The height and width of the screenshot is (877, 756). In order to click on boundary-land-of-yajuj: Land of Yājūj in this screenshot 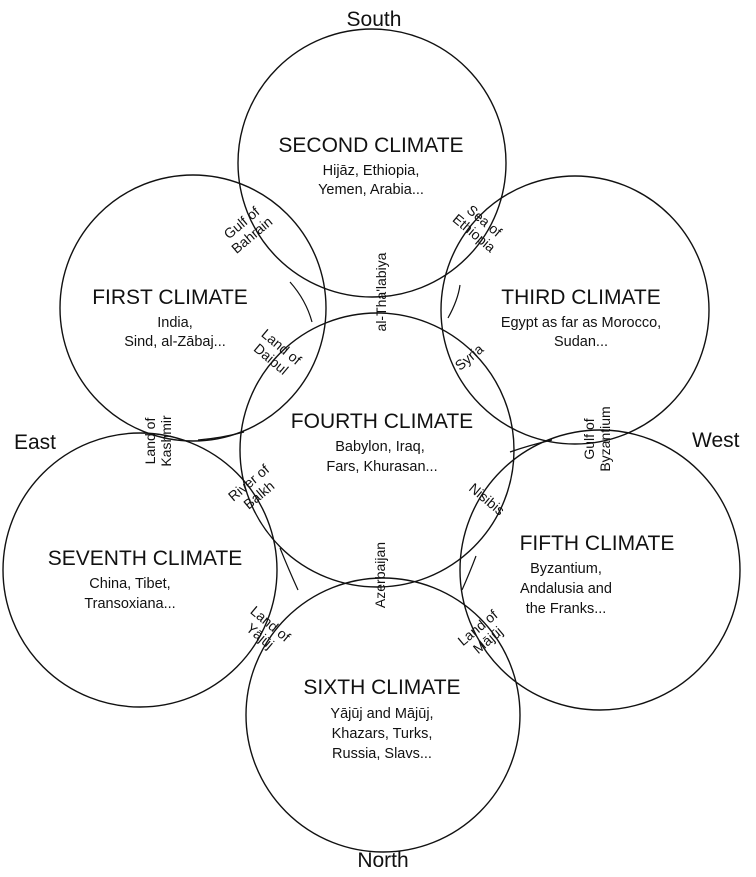, I will do `click(268, 627)`.